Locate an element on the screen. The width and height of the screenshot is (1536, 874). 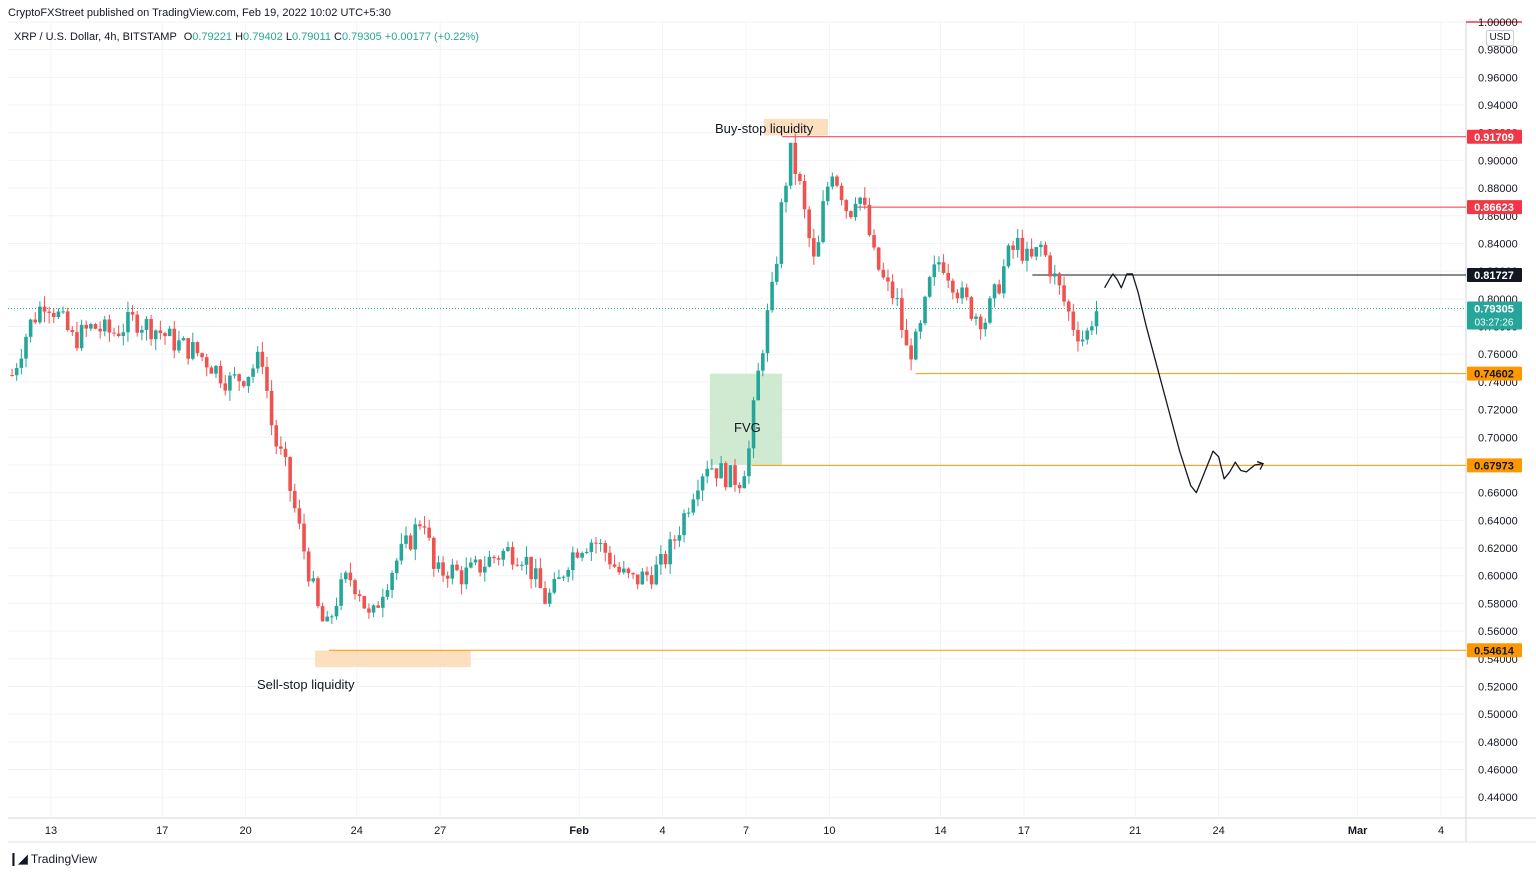
level-tag-label: 0.67973 is located at coordinates (1494, 466).